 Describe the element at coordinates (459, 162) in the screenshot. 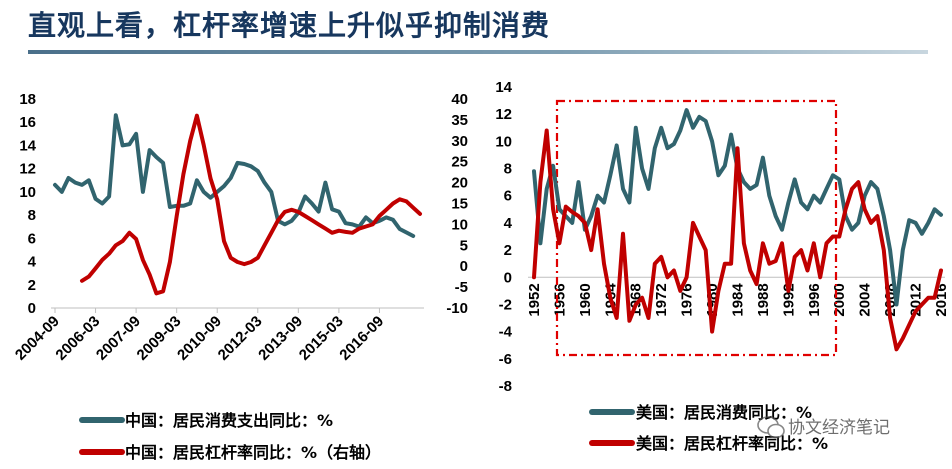

I see `china-right-tick-label: 25` at that location.